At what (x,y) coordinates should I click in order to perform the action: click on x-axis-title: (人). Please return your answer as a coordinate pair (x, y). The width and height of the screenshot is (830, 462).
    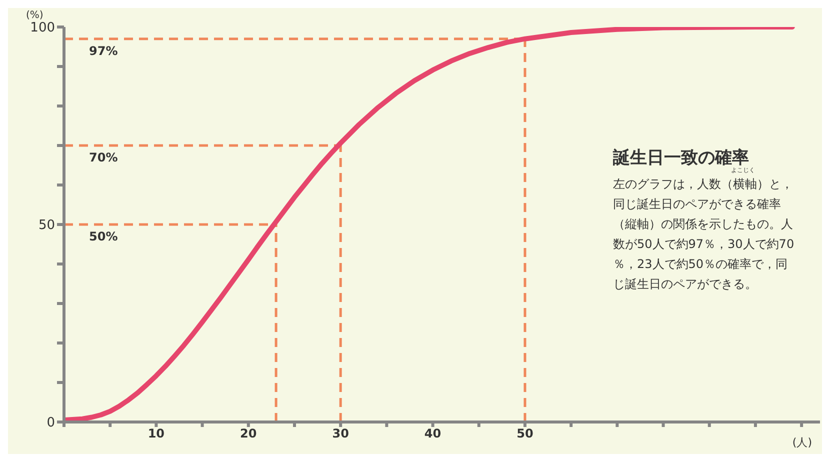
    Looking at the image, I should click on (802, 442).